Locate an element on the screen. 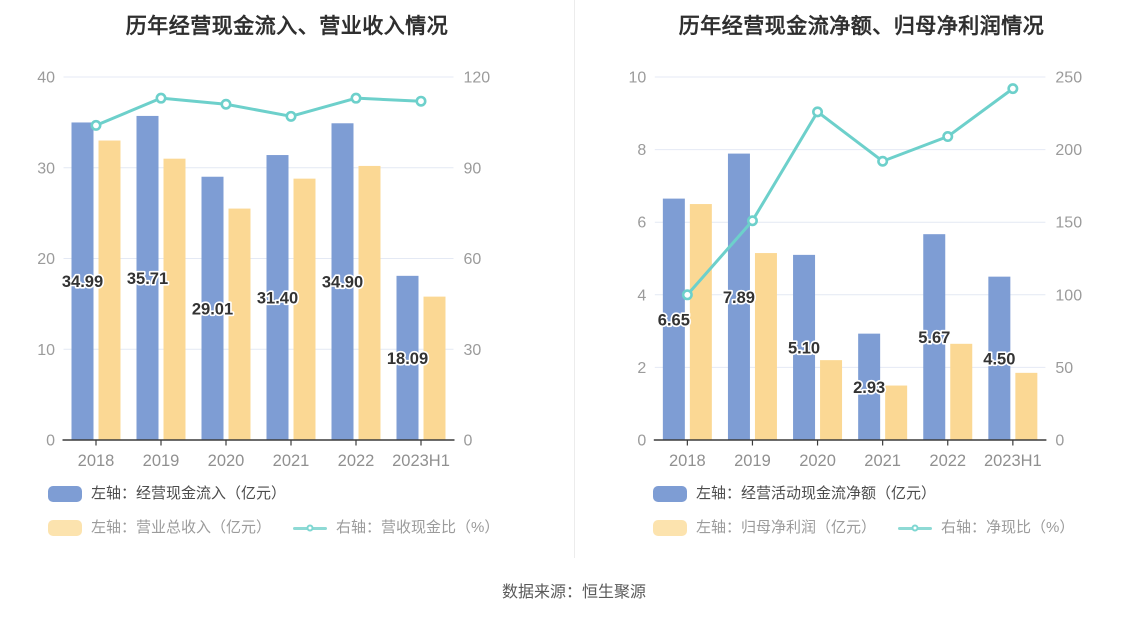  legend-label: 右轴：营收现金比（%） is located at coordinates (418, 527).